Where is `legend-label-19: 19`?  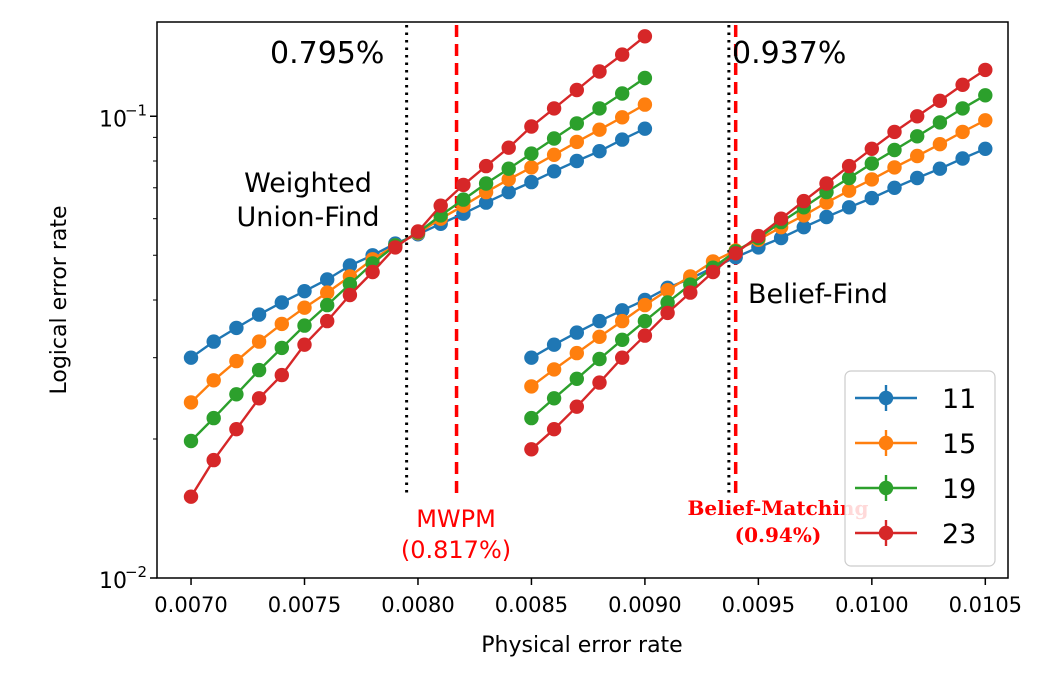
legend-label-19: 19 is located at coordinates (959, 489).